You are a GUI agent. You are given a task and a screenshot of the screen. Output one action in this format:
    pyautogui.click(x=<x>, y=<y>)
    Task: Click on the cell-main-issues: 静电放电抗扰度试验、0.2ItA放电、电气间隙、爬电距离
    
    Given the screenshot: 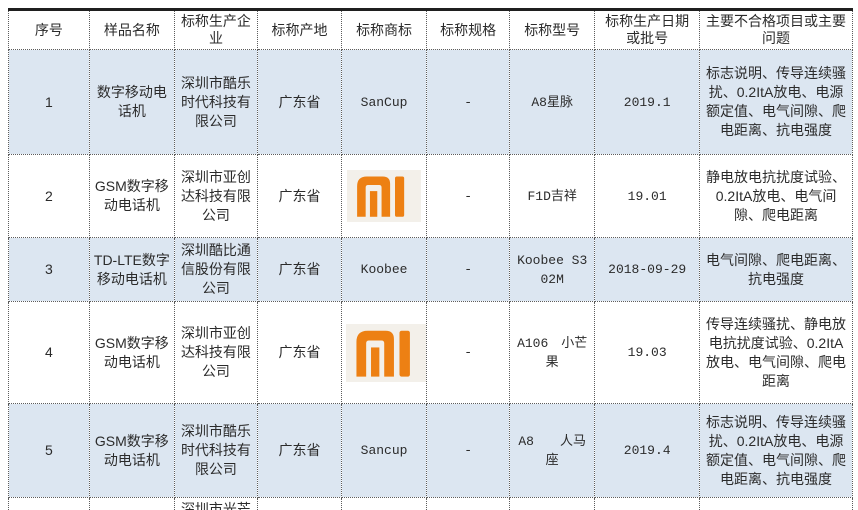 What is the action you would take?
    pyautogui.click(x=776, y=196)
    